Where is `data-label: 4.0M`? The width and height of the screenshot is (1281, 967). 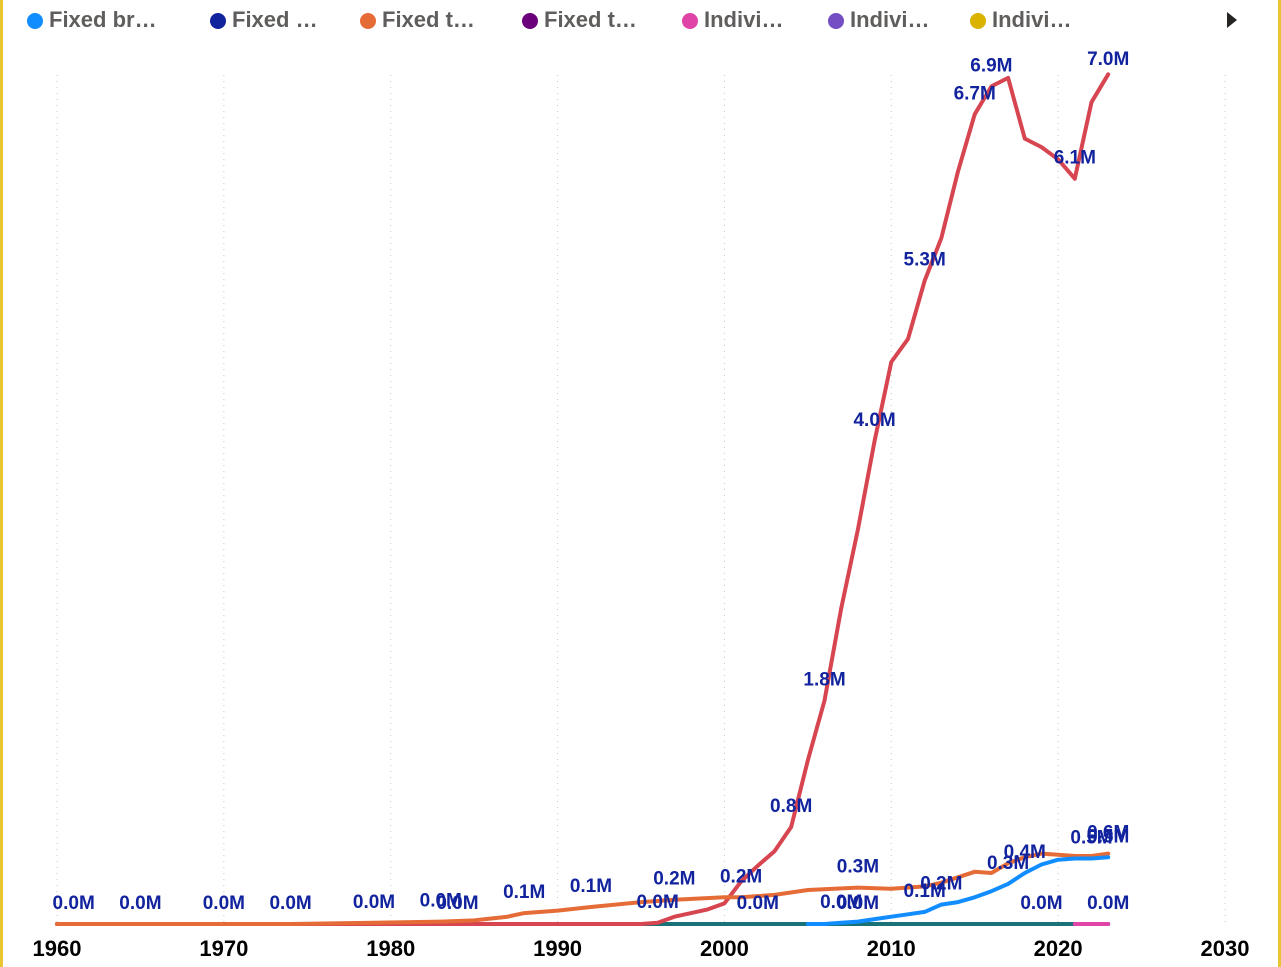 data-label: 4.0M is located at coordinates (874, 420).